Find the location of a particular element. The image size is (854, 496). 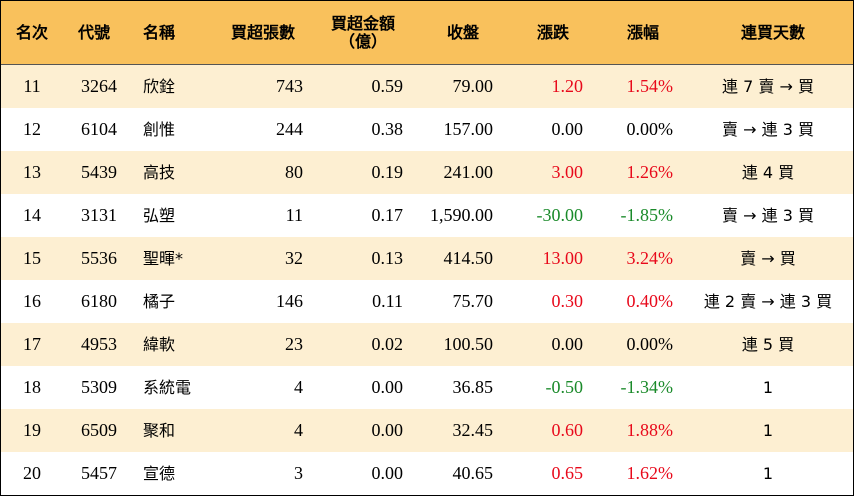

header-streak: 連買天數 is located at coordinates (772, 32).